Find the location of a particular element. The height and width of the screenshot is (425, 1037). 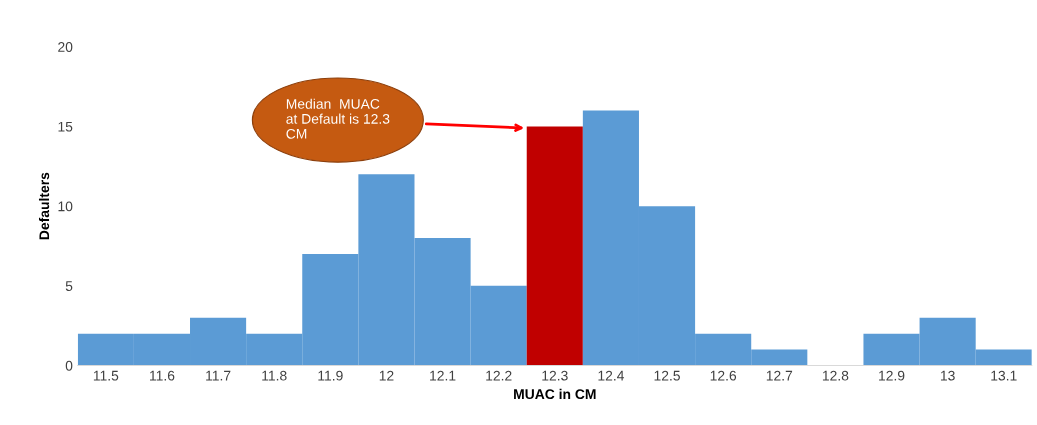

x-tick-label: 12.1 is located at coordinates (443, 375).